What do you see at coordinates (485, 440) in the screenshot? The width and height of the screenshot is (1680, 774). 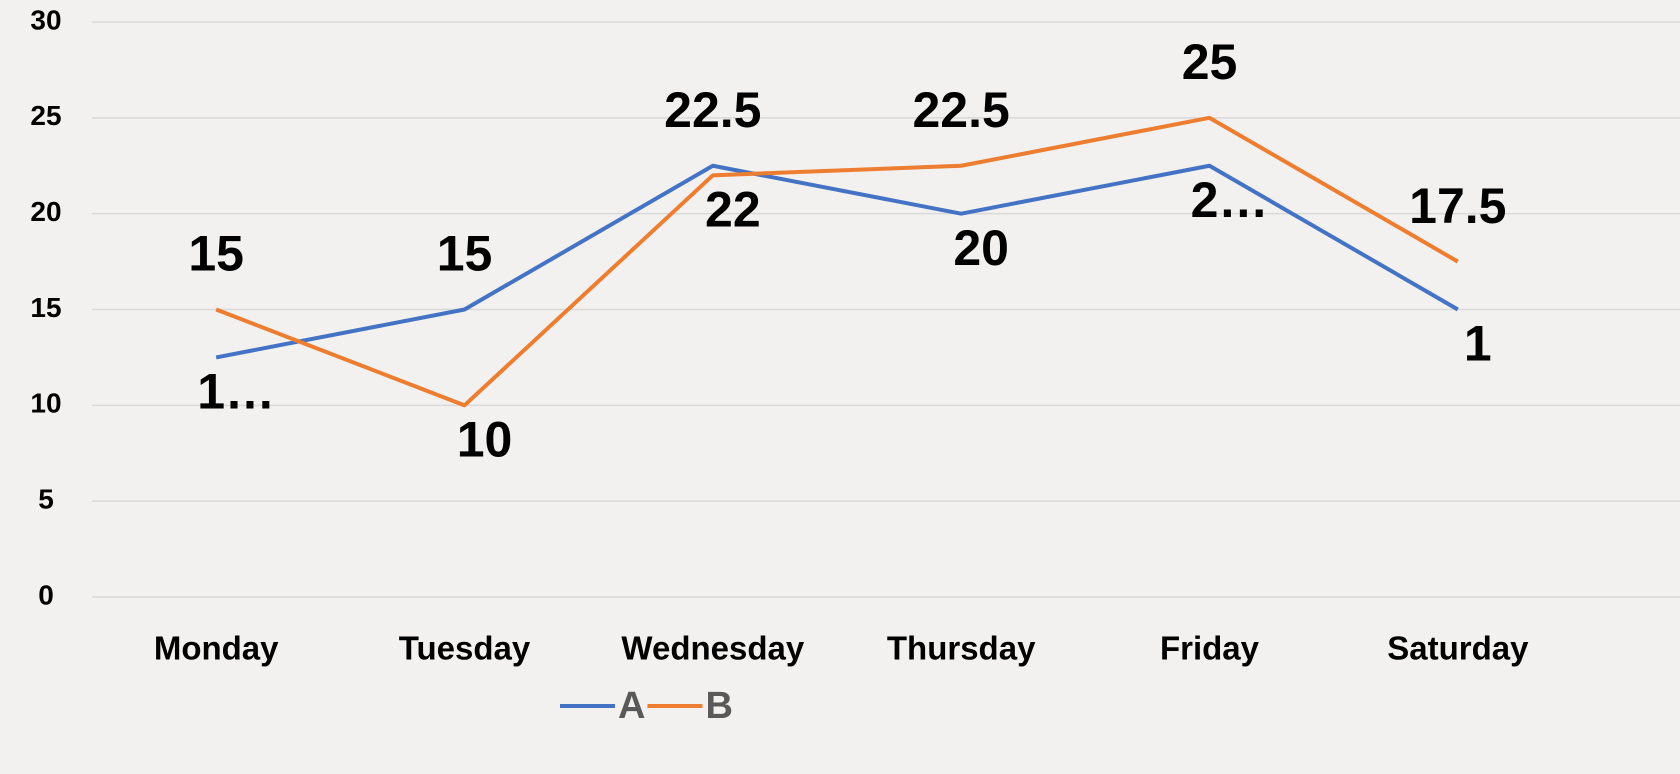 I see `data-label: 10` at bounding box center [485, 440].